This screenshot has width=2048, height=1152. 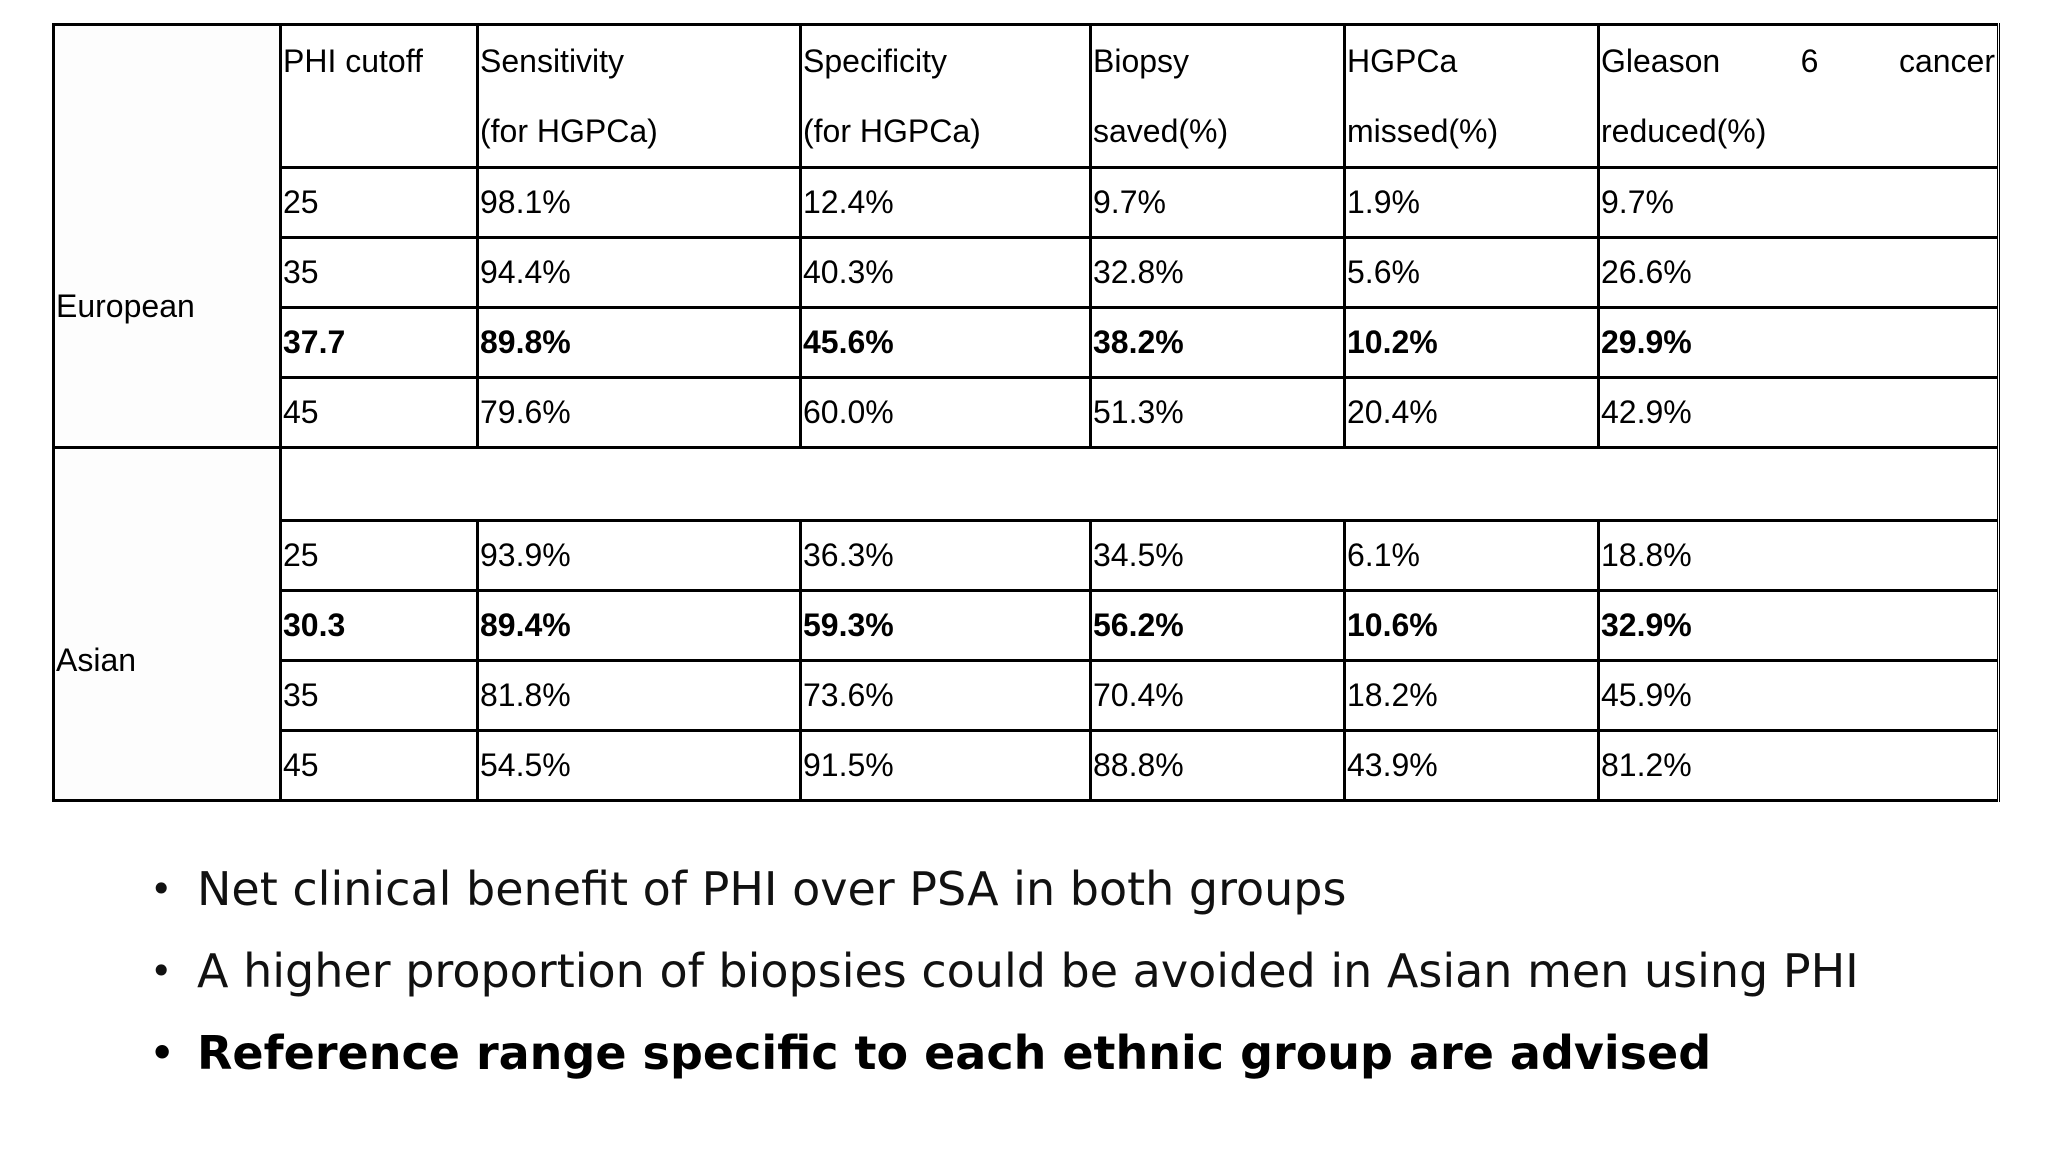 I want to click on table-row: 35 94.4% 40.3% 32.8% 5.6% 26.6%, so click(x=1027, y=272).